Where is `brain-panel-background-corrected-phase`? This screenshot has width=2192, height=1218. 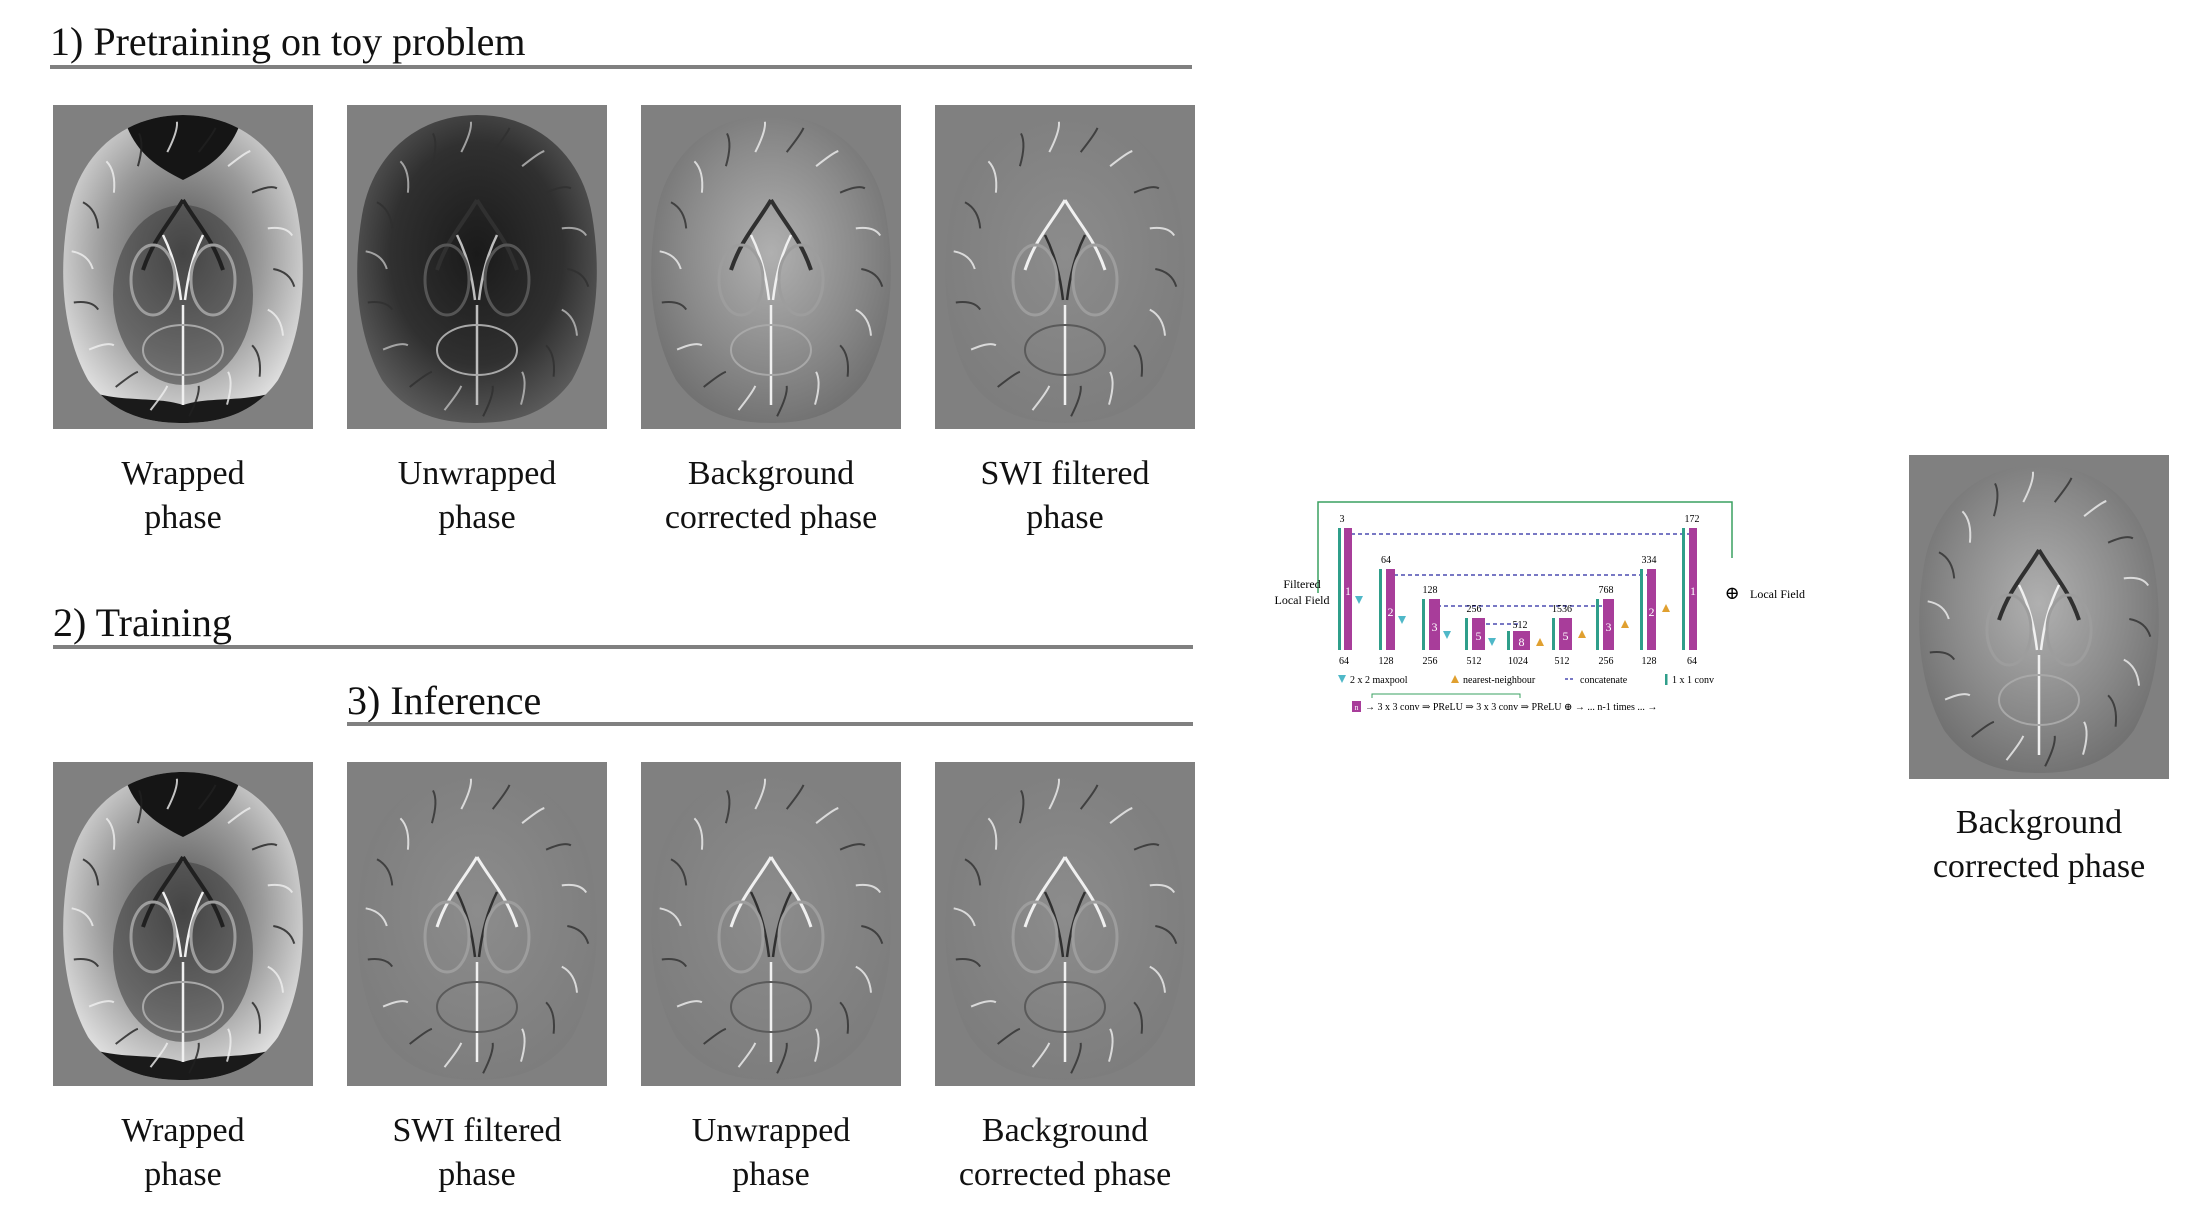 brain-panel-background-corrected-phase is located at coordinates (771, 267).